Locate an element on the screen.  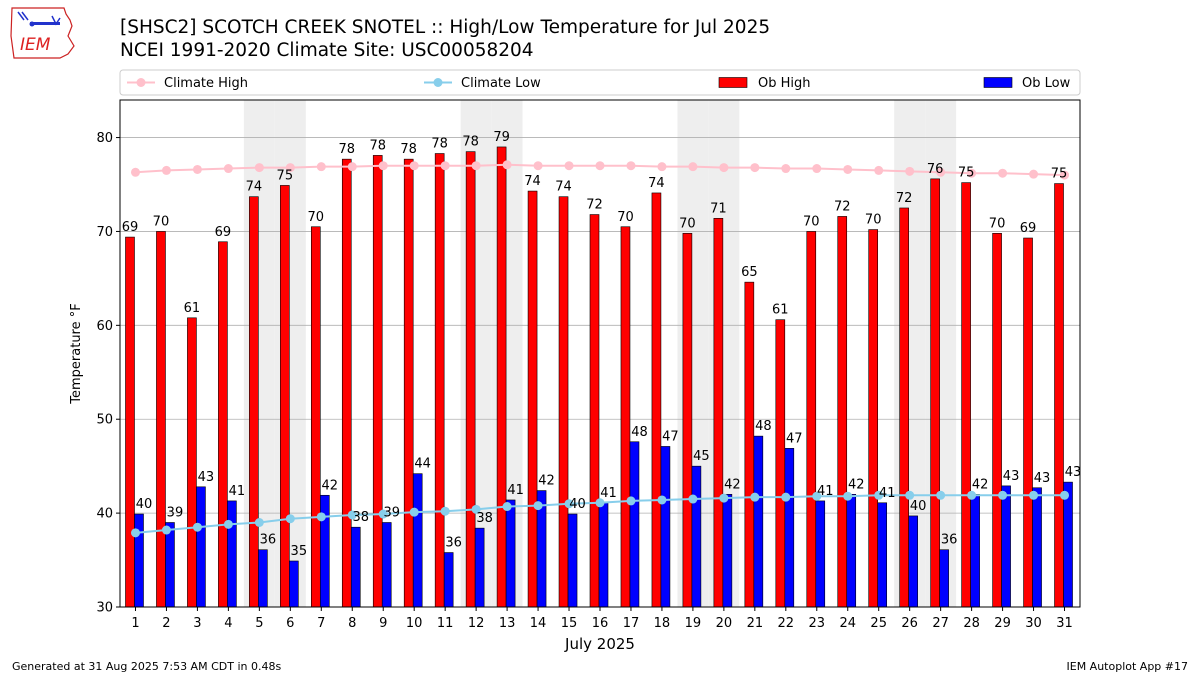
x-tick-label: 17 is located at coordinates (631, 623).